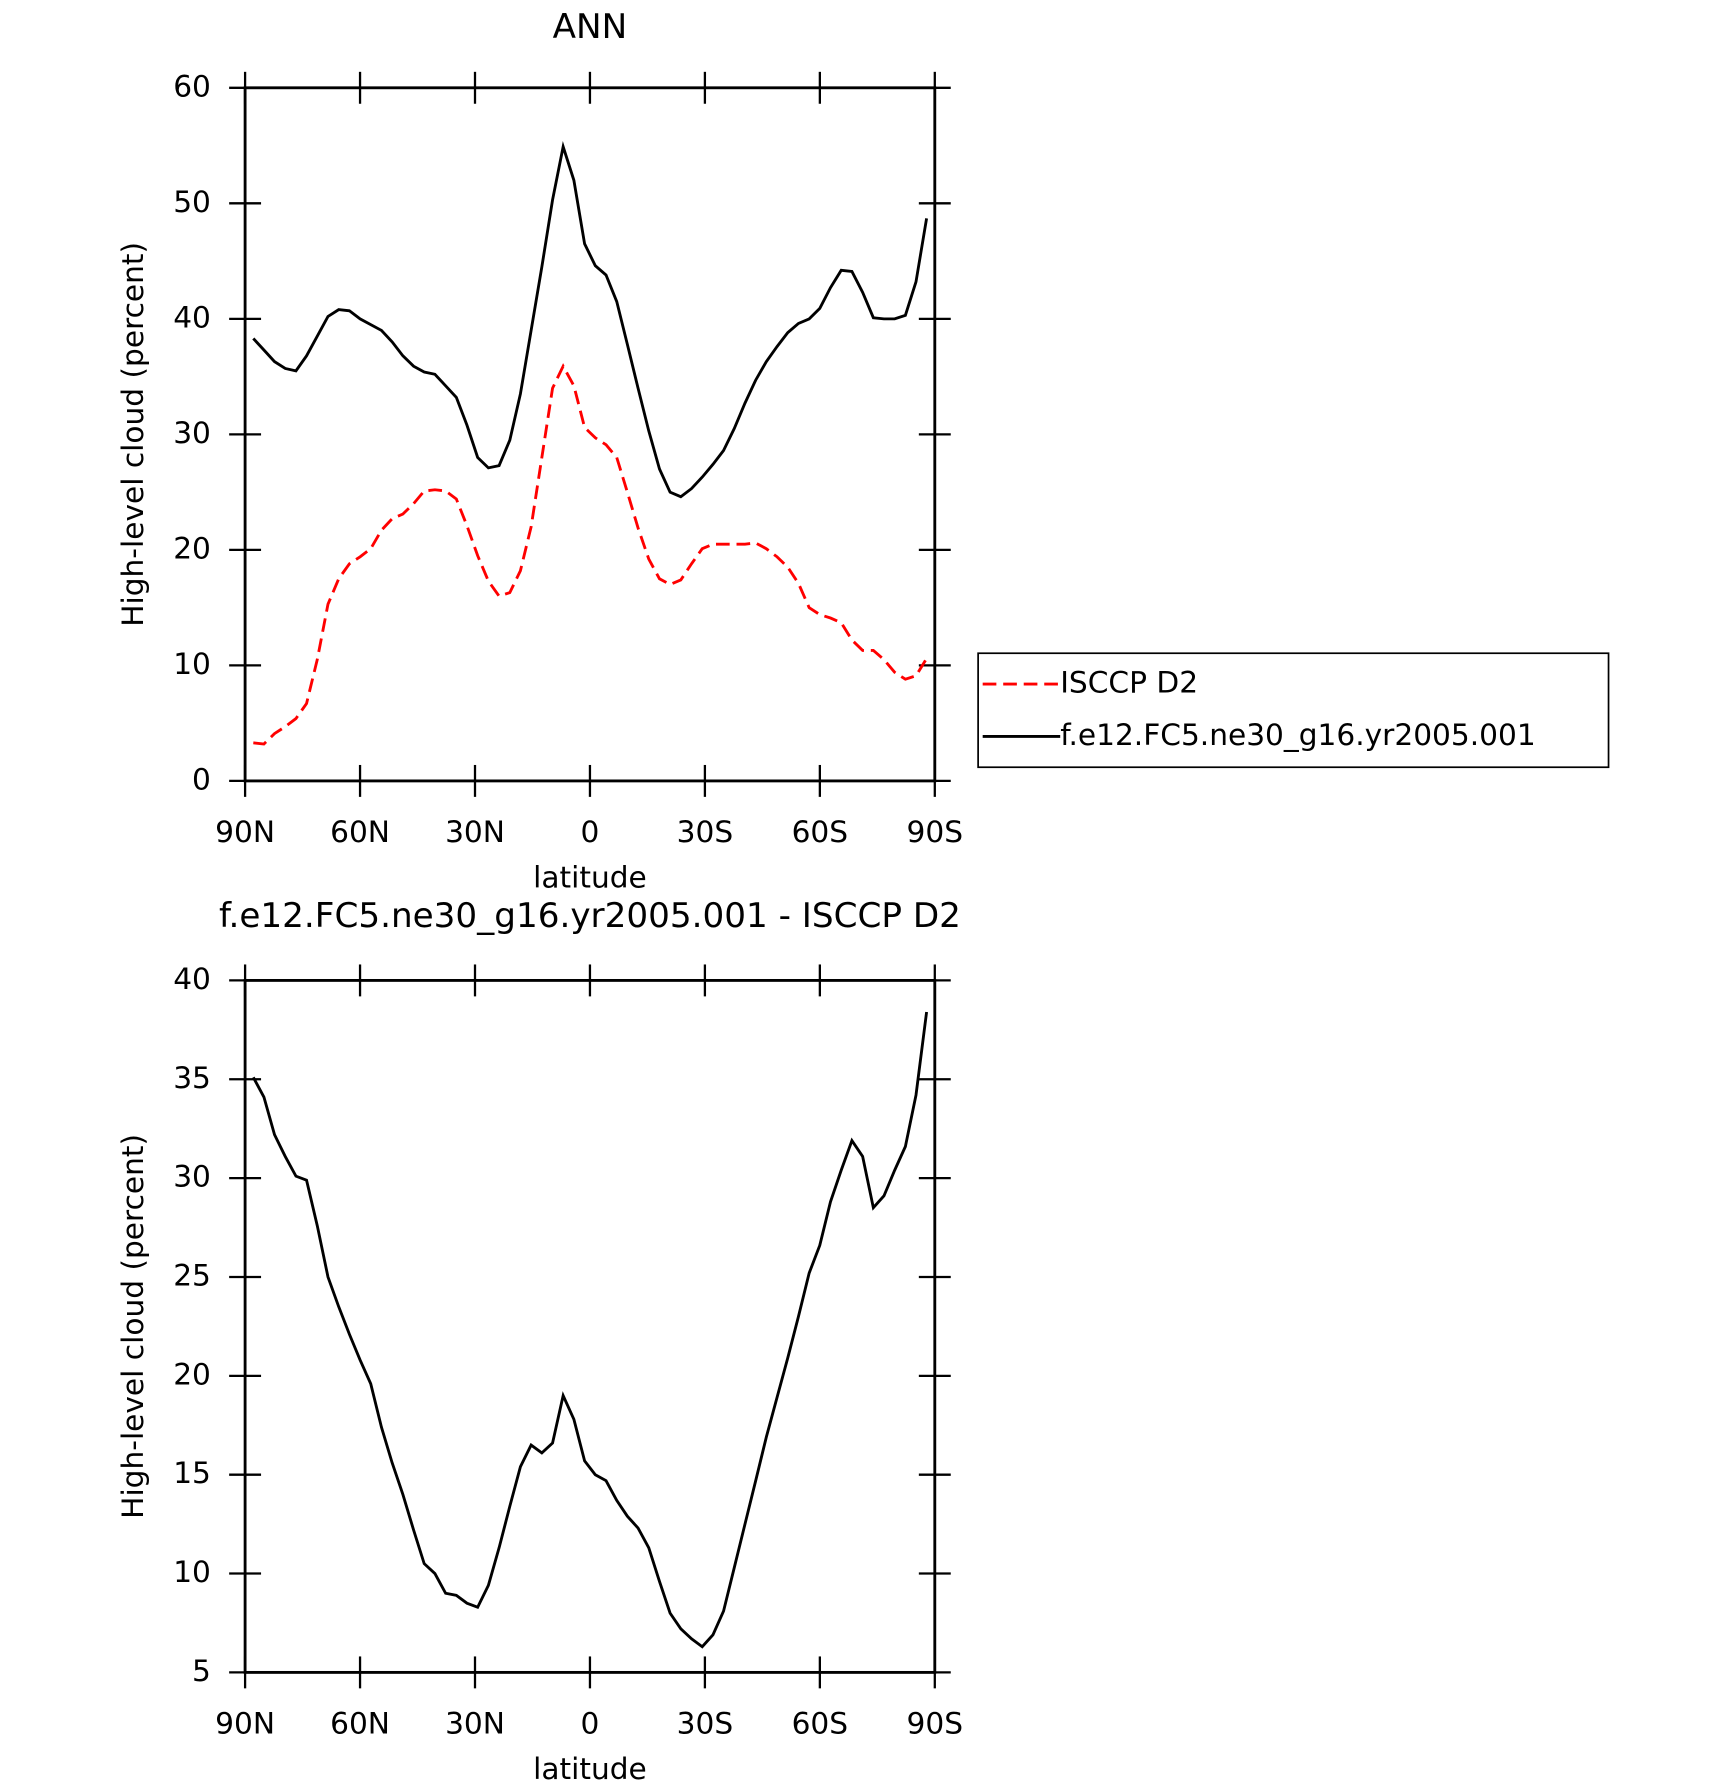 The image size is (1710, 1783). I want to click on y-tick-label: 0, so click(201, 778).